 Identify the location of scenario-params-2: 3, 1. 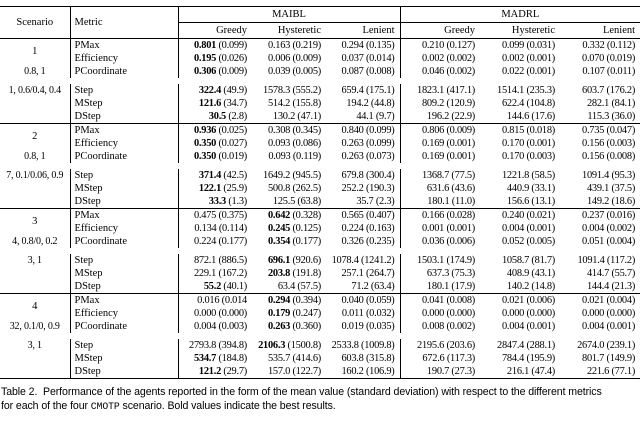
(34, 345).